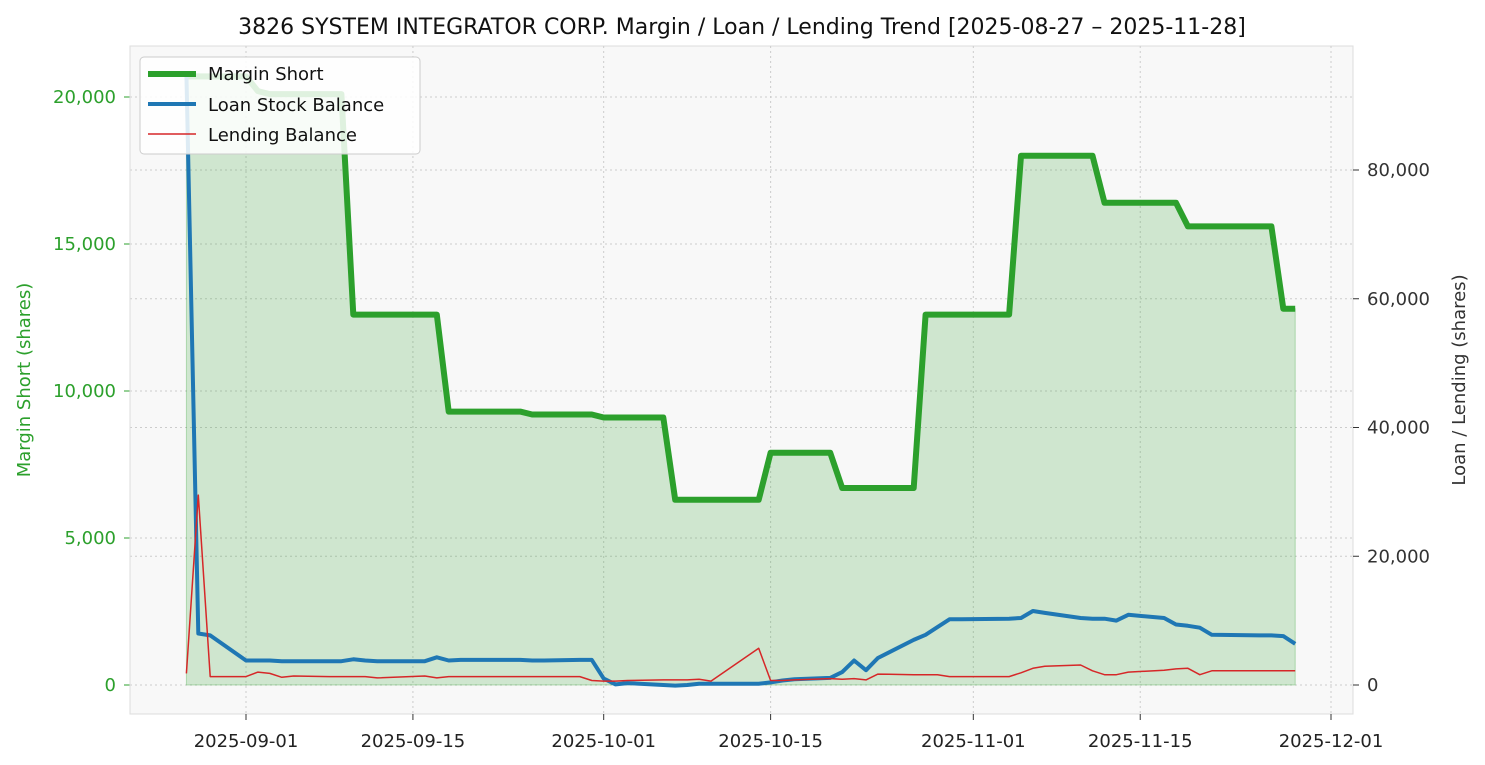  Describe the element at coordinates (282, 135) in the screenshot. I see `legend-label-lending-balance: Lending Balance` at that location.